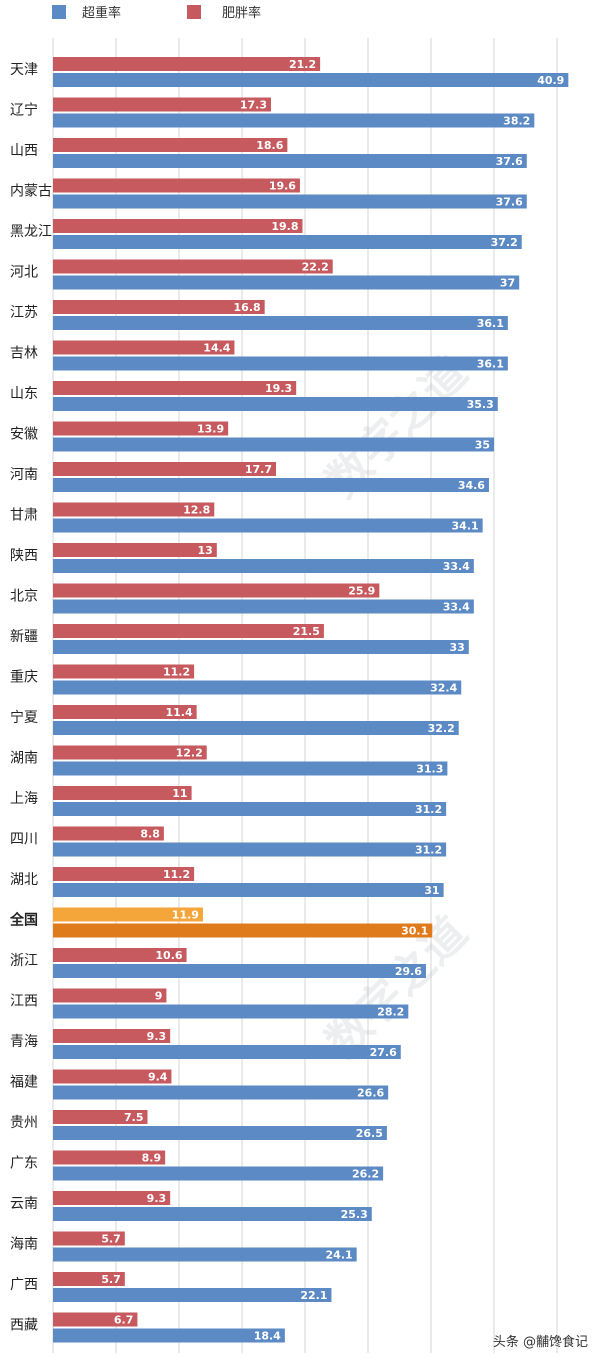  I want to click on category-label: 宁夏, so click(24, 717).